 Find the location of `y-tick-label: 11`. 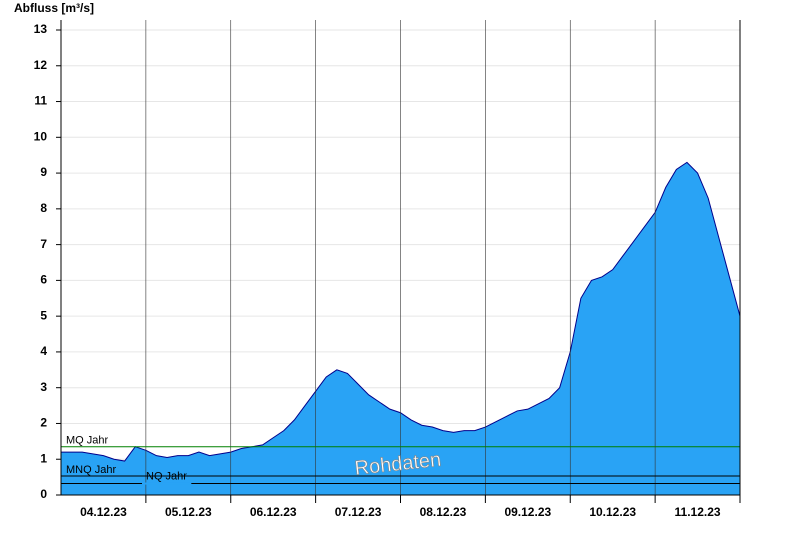

y-tick-label: 11 is located at coordinates (40, 101).